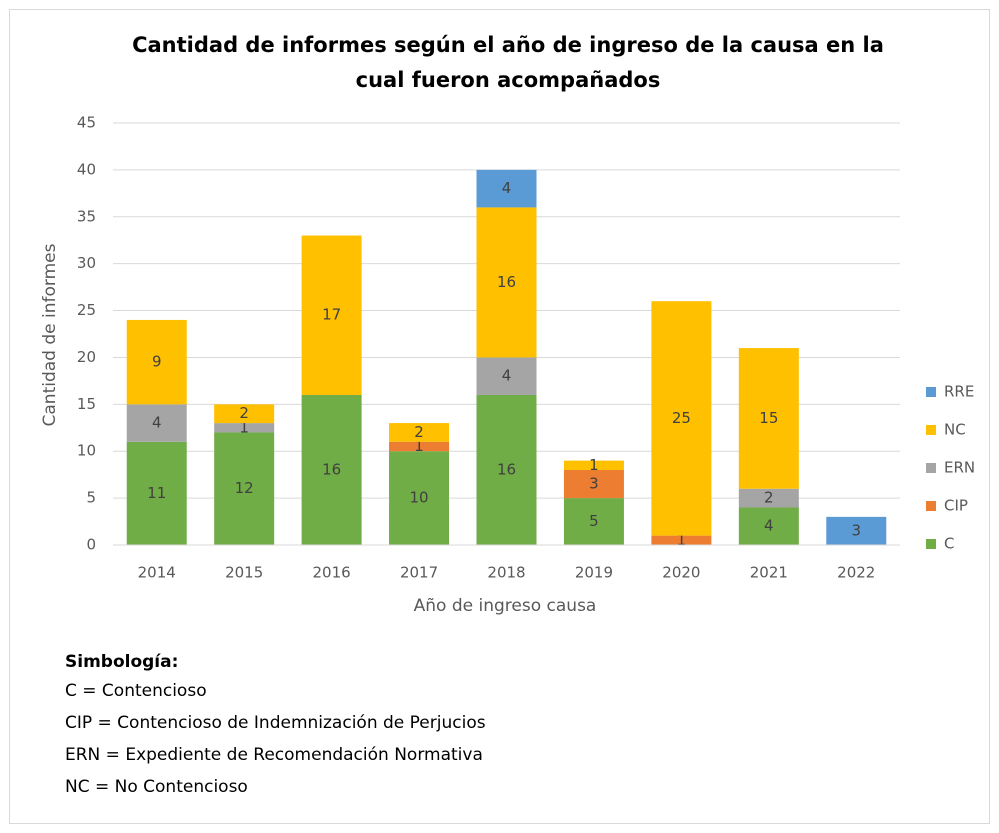 This screenshot has width=999, height=833. What do you see at coordinates (959, 468) in the screenshot?
I see `legend-label: ERN` at bounding box center [959, 468].